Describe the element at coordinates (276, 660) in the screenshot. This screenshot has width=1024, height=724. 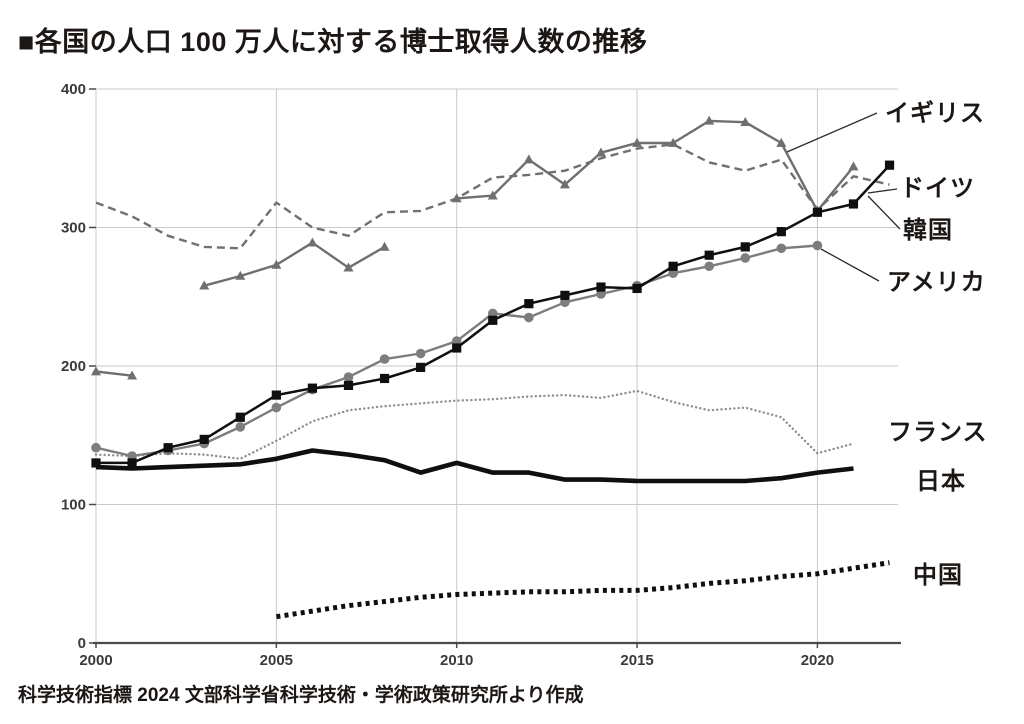
I see `x-tick-label: 2005` at that location.